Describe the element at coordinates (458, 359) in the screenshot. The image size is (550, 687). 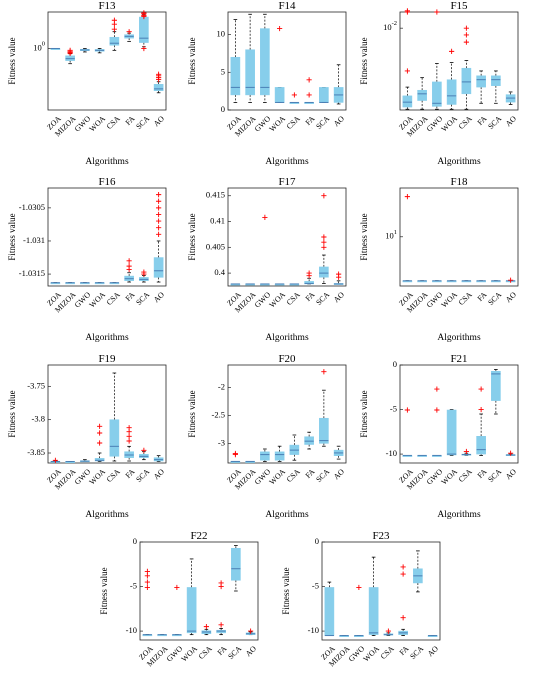
I see `panel-title: F21` at that location.